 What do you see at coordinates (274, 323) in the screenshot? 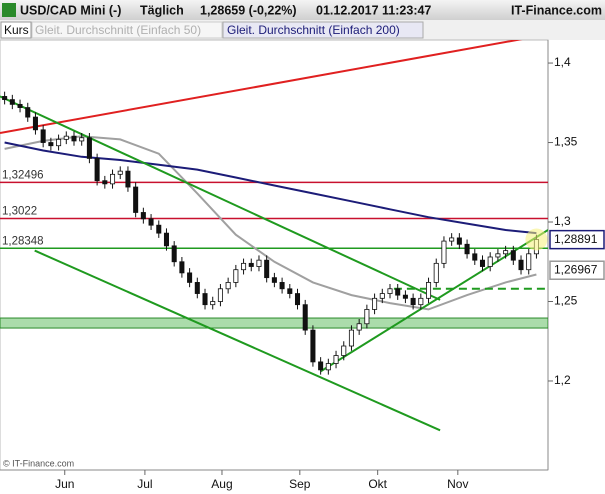
I see `support-band` at bounding box center [274, 323].